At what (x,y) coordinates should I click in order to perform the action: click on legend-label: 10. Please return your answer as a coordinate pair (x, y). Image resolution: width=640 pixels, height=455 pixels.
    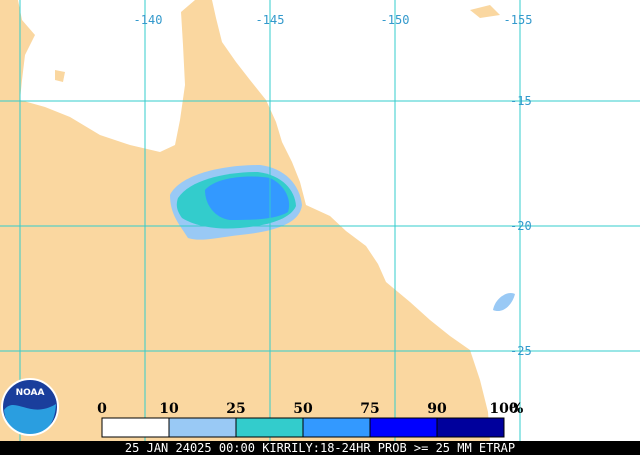
    Looking at the image, I should click on (169, 409).